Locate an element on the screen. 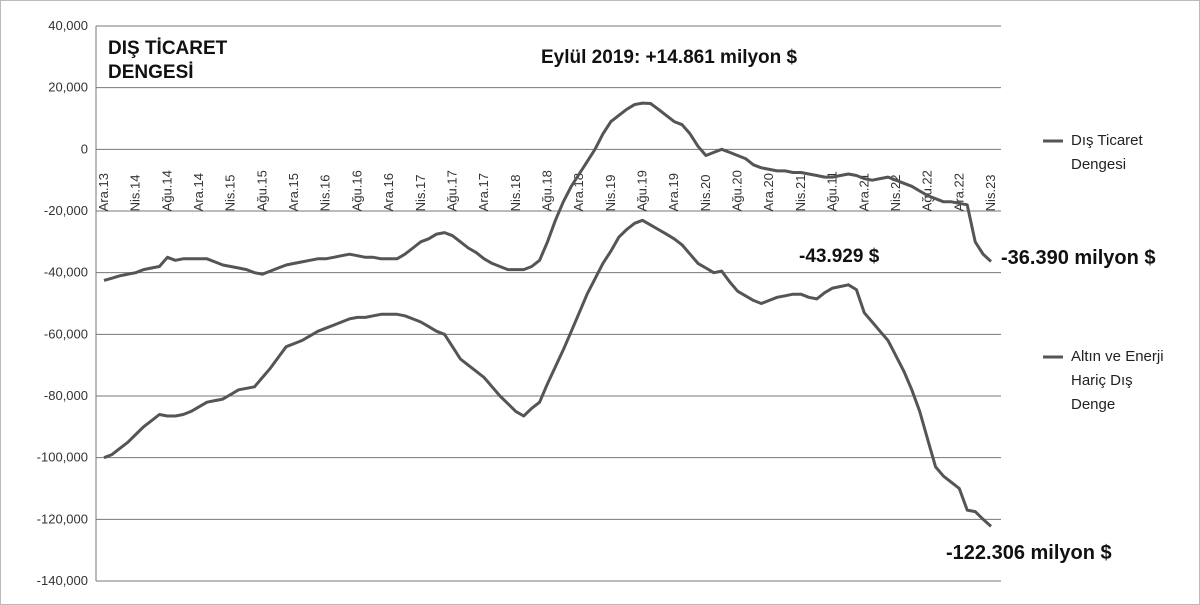  x-tick-label: Nis.17 is located at coordinates (420, 192).